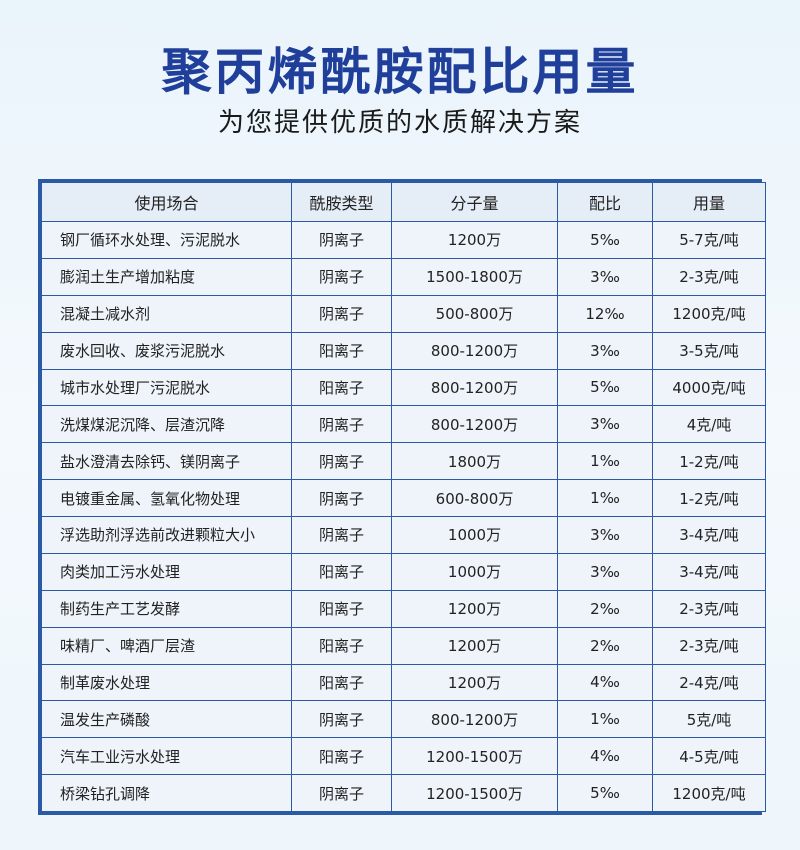  I want to click on cell-application: 汽车工业污水处理, so click(166, 756).